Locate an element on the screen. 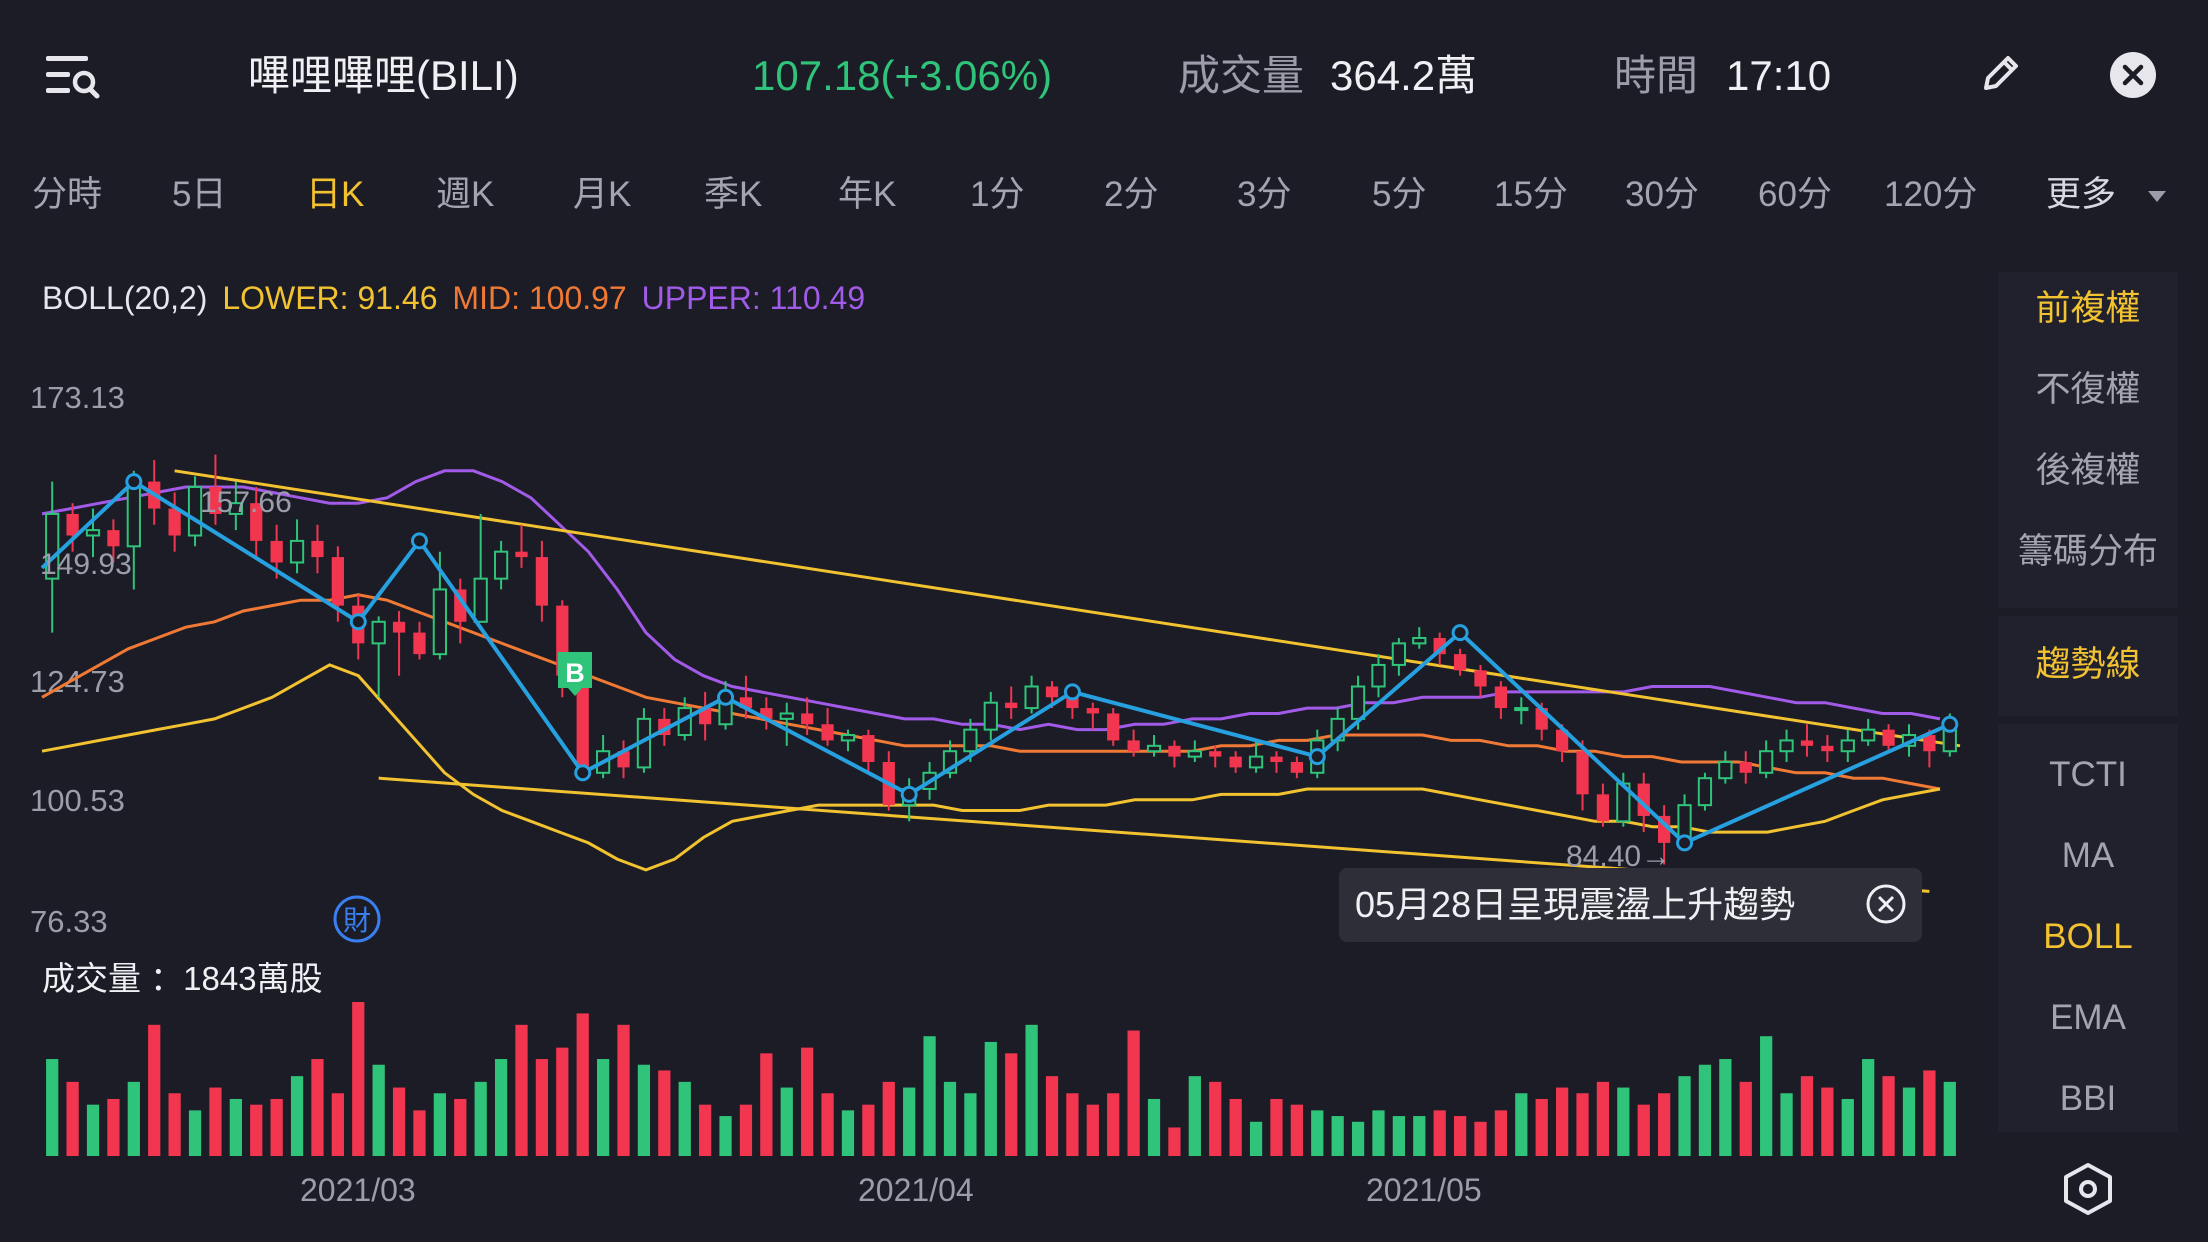 Image resolution: width=2208 pixels, height=1242 pixels. indicator-ema: EMA is located at coordinates (2088, 1017).